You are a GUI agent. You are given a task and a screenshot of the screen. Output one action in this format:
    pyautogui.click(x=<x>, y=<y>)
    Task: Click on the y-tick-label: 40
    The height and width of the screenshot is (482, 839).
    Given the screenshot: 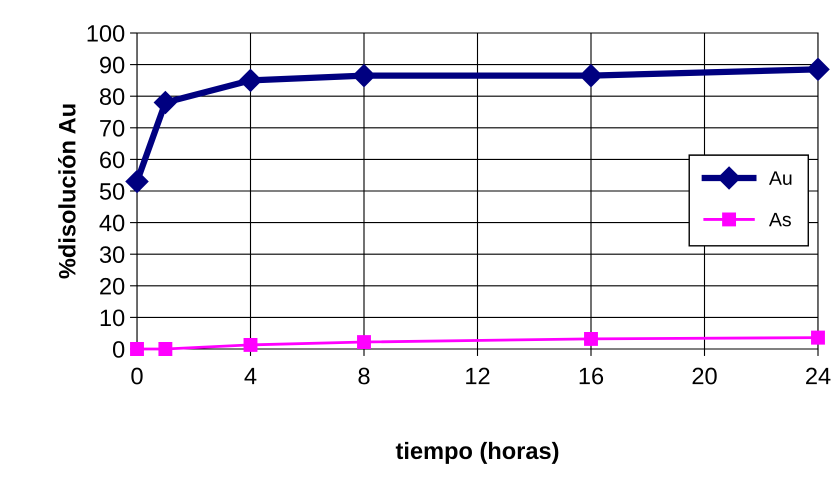 What is the action you would take?
    pyautogui.click(x=111, y=223)
    